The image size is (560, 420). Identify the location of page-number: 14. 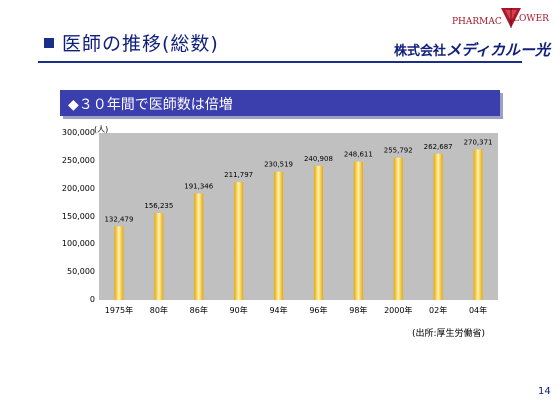
(544, 391).